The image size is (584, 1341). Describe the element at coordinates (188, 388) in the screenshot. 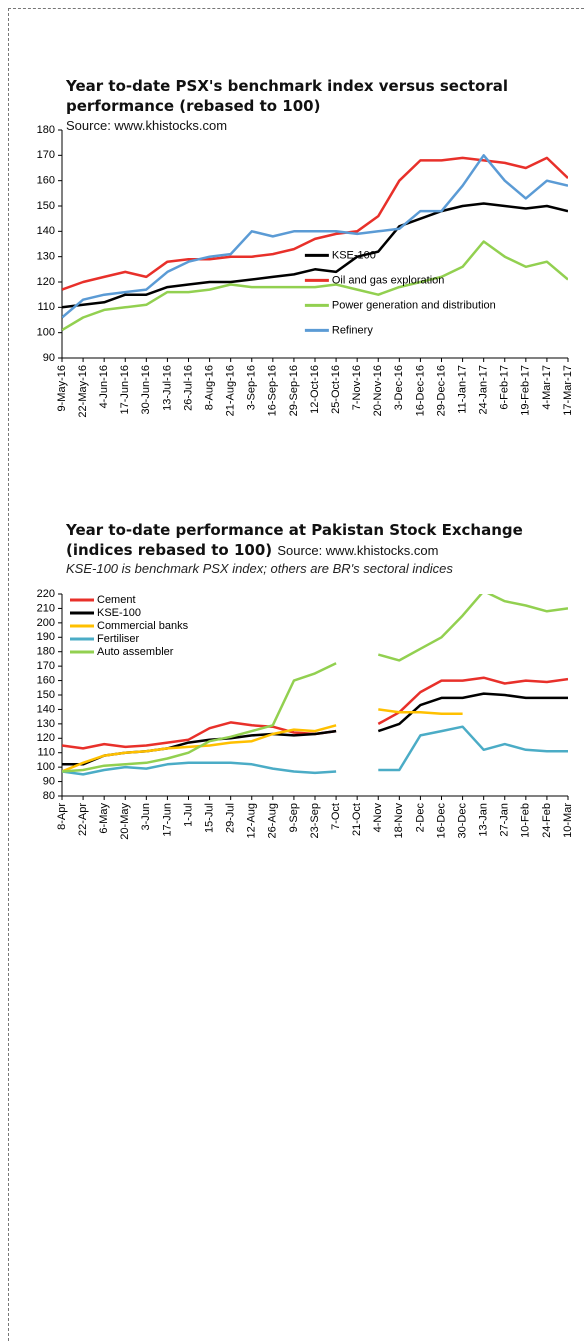

I see `x-tick-label: 26-Jul-16` at that location.